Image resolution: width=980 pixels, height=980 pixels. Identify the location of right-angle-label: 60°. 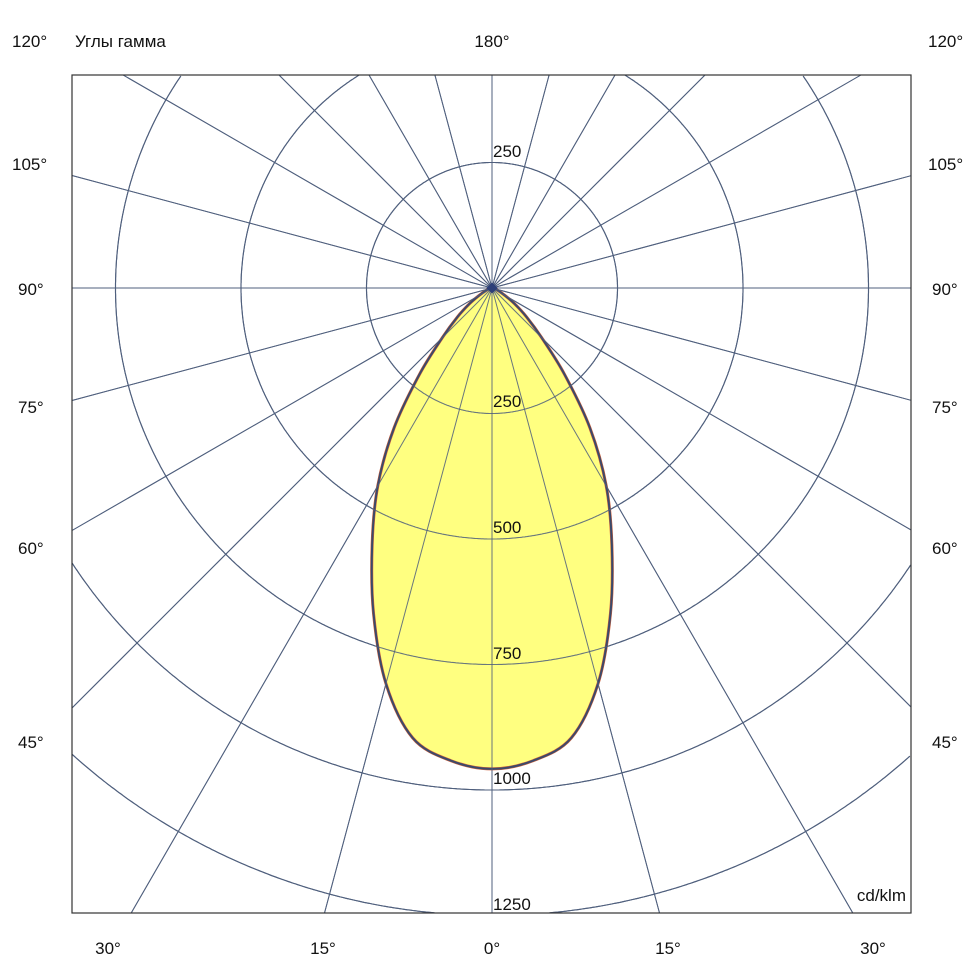
(945, 548).